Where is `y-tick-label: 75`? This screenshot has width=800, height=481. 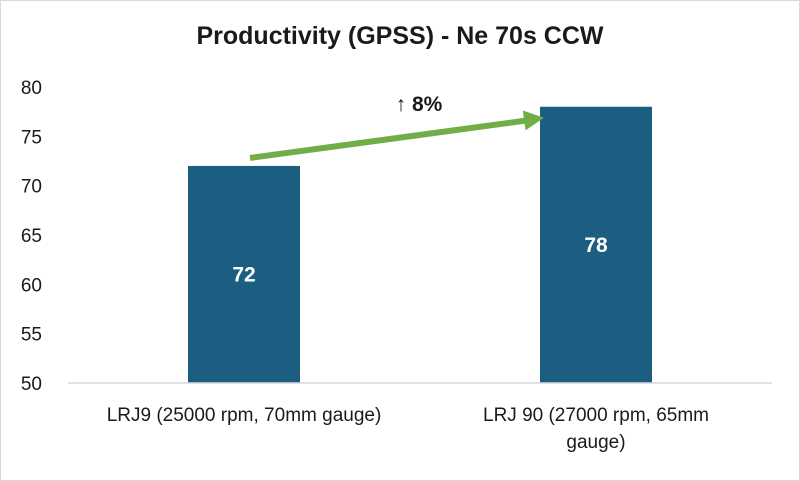
y-tick-label: 75 is located at coordinates (31, 137).